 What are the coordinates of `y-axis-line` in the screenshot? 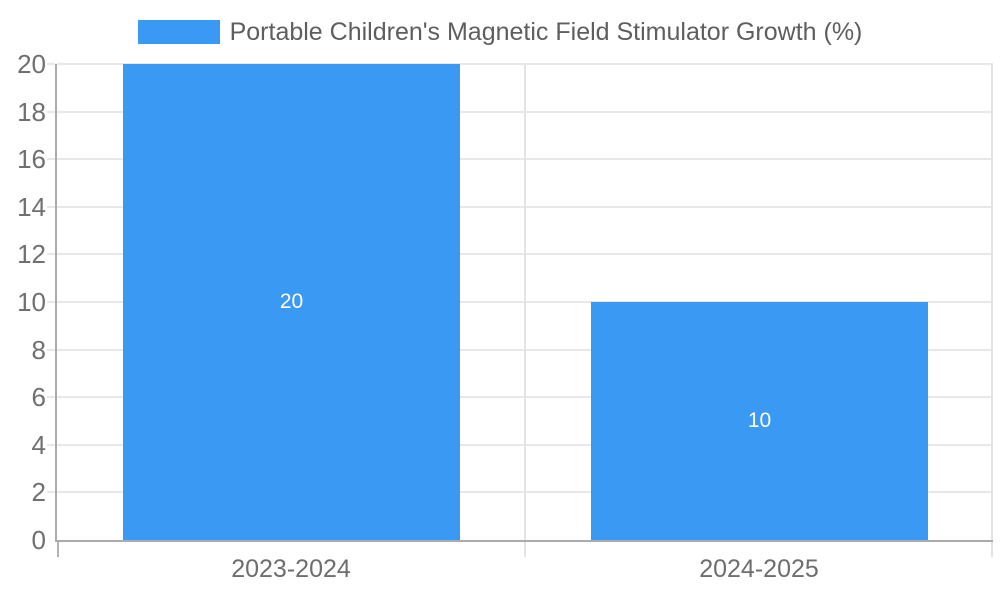 It's located at (56, 303).